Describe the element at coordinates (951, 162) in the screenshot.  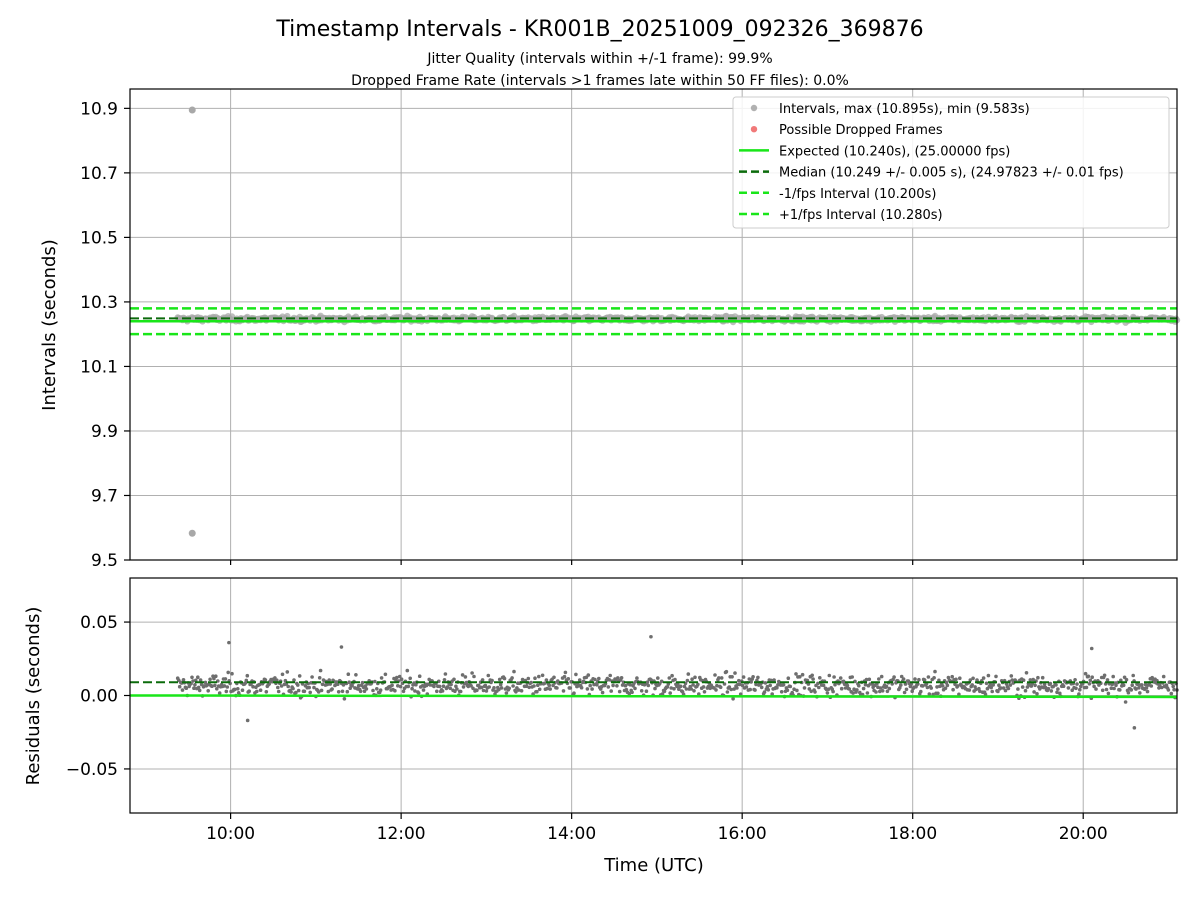
I see `legend-box` at that location.